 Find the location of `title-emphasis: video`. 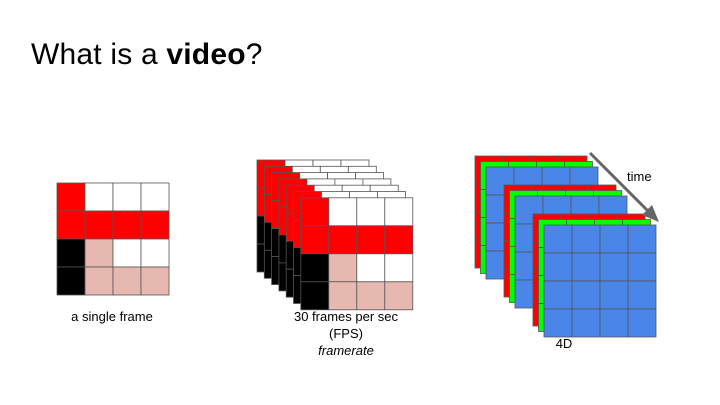

title-emphasis: video is located at coordinates (206, 54).